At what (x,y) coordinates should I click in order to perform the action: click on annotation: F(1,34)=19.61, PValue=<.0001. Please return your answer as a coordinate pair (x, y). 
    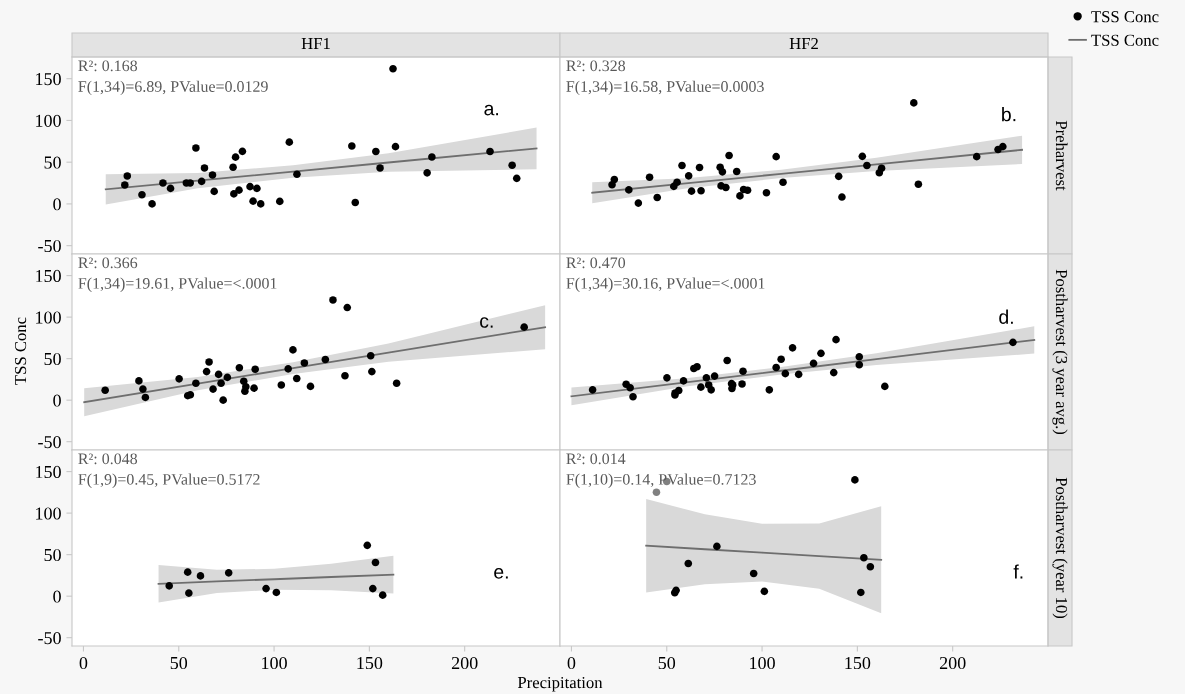
    Looking at the image, I should click on (177, 284).